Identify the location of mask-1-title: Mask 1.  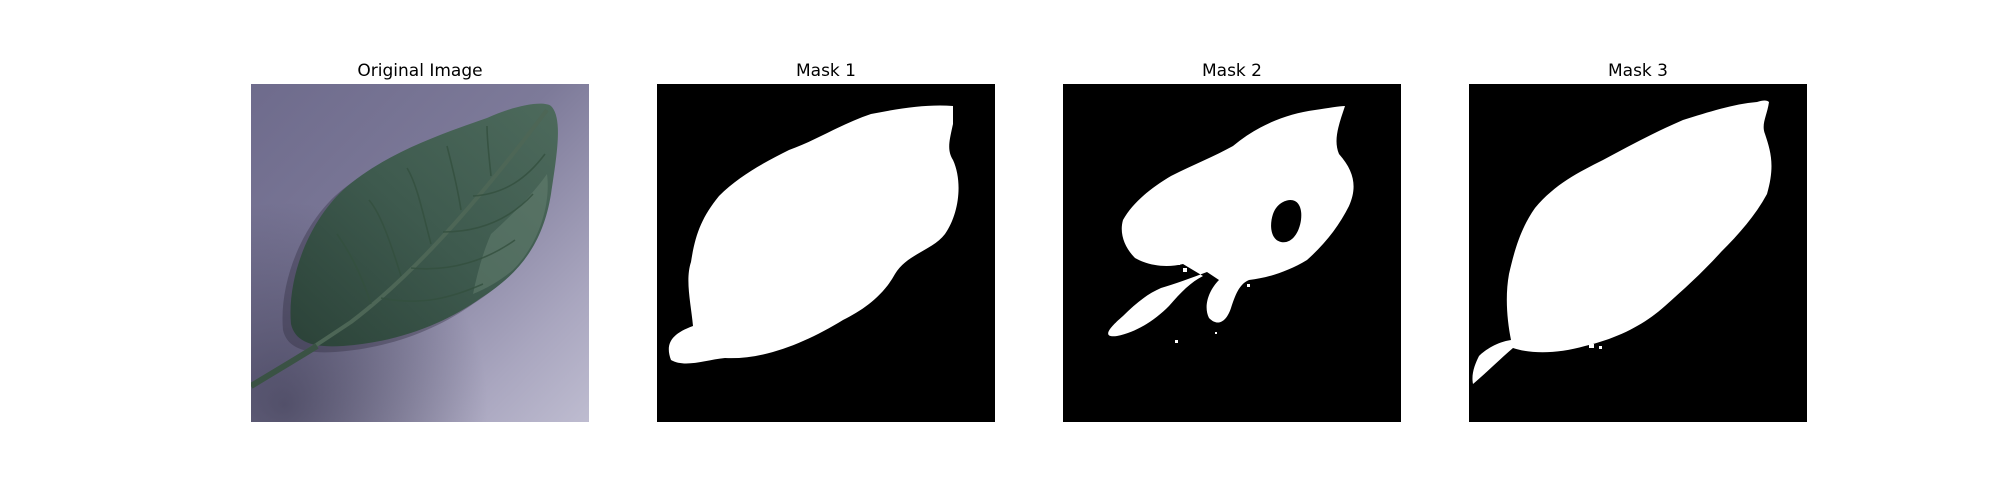
(825, 71).